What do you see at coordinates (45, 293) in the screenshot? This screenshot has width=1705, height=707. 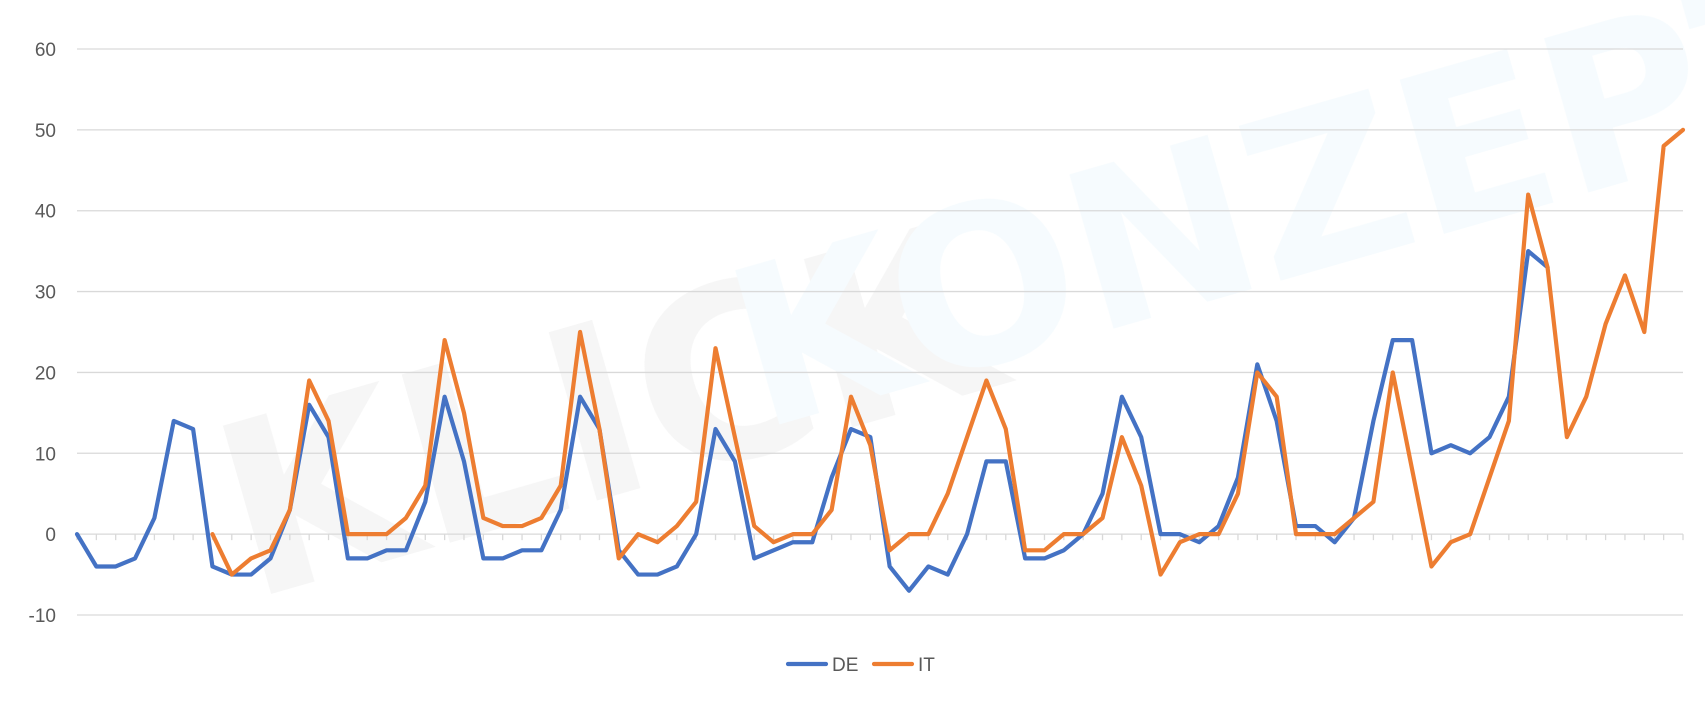 I see `y-tick-label: 30` at bounding box center [45, 293].